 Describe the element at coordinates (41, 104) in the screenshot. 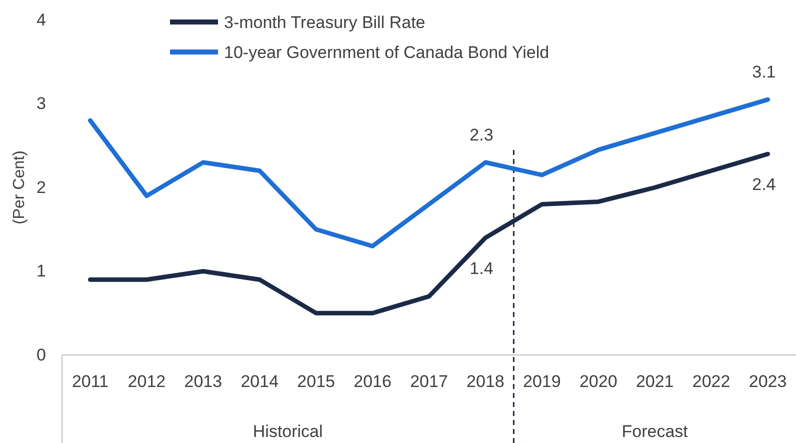

I see `y-tick-label: 3` at that location.